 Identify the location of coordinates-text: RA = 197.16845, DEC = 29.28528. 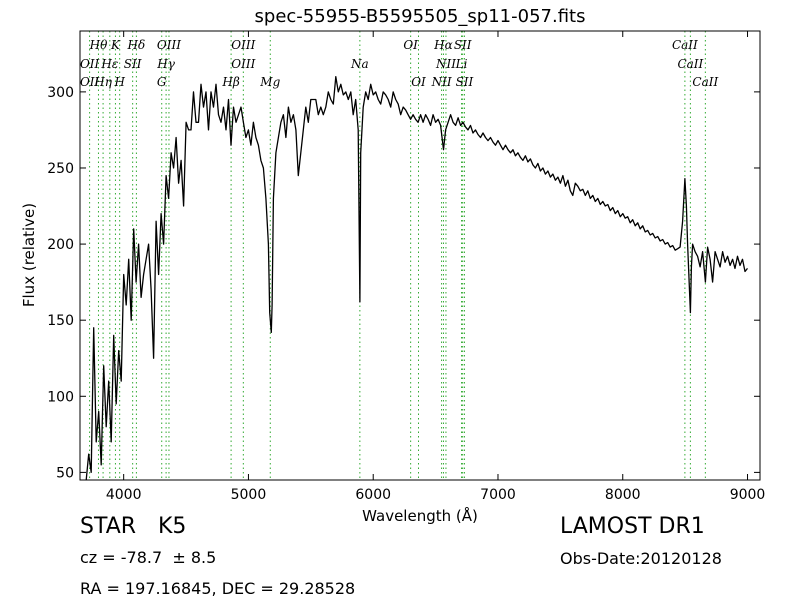
(218, 588).